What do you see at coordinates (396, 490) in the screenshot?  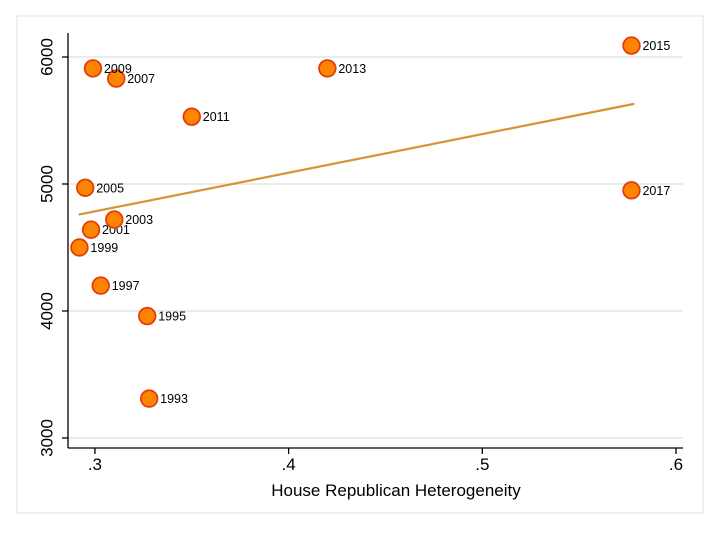 I see `x-axis-title: House Republican Heterogeneity` at bounding box center [396, 490].